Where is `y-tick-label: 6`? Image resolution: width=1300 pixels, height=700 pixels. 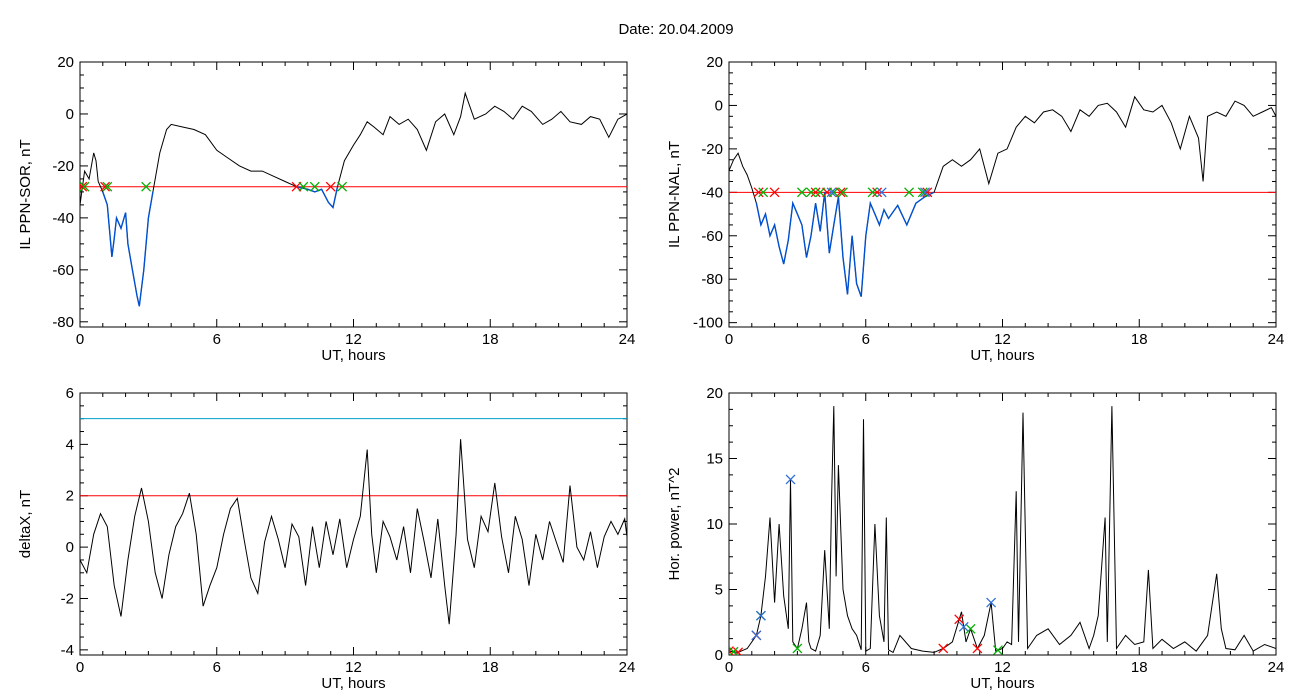 y-tick-label: 6 is located at coordinates (70, 393).